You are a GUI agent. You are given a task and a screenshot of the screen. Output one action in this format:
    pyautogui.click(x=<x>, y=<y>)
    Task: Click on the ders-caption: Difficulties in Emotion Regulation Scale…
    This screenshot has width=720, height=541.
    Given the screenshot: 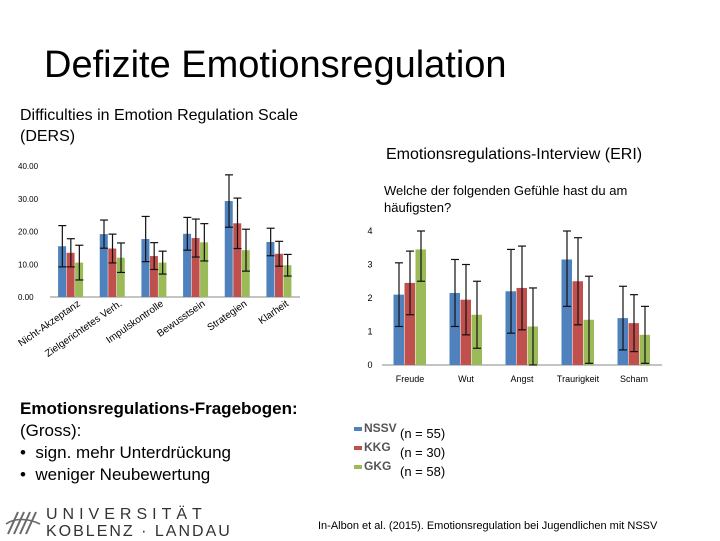 What is the action you would take?
    pyautogui.click(x=159, y=126)
    